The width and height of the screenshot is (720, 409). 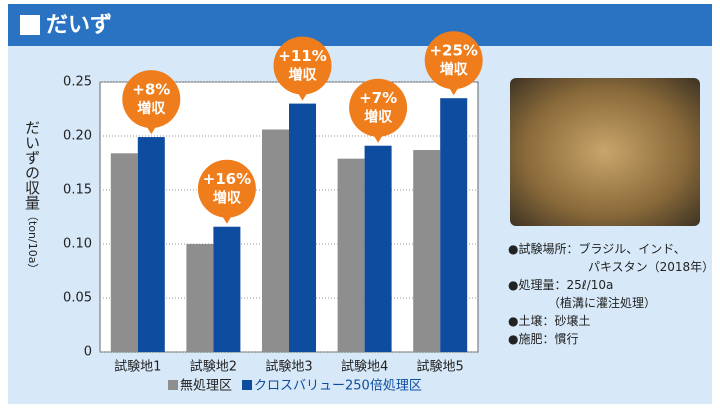 What do you see at coordinates (32, 165) in the screenshot?
I see `y-axis-title: だいずの収量` at bounding box center [32, 165].